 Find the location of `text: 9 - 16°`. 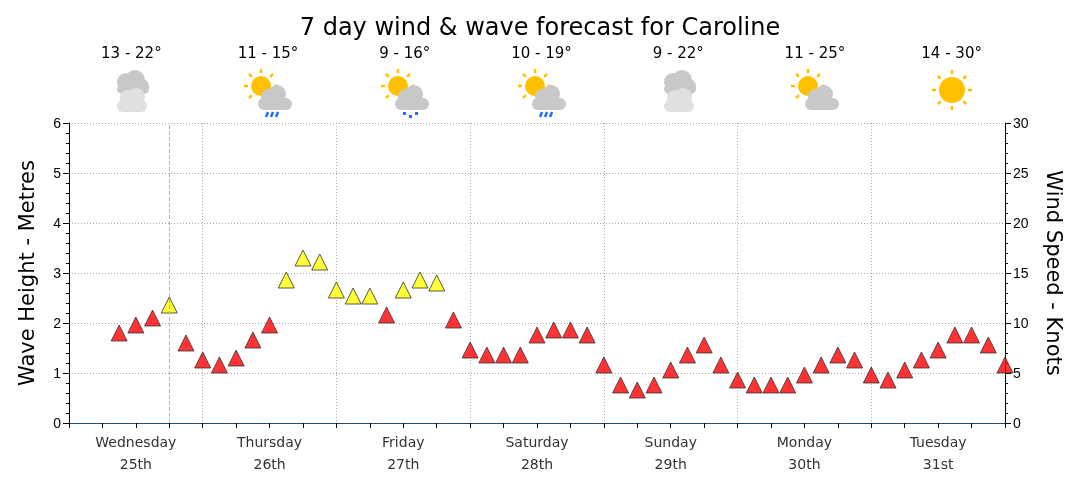

text: 9 - 16° is located at coordinates (405, 54).